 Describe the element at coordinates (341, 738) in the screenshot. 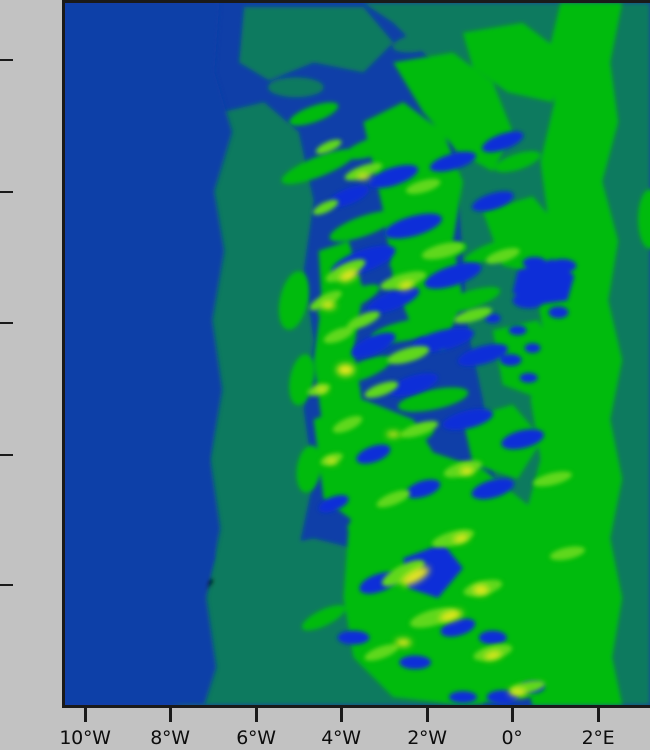

I see `x-tick-label: 4°W` at that location.